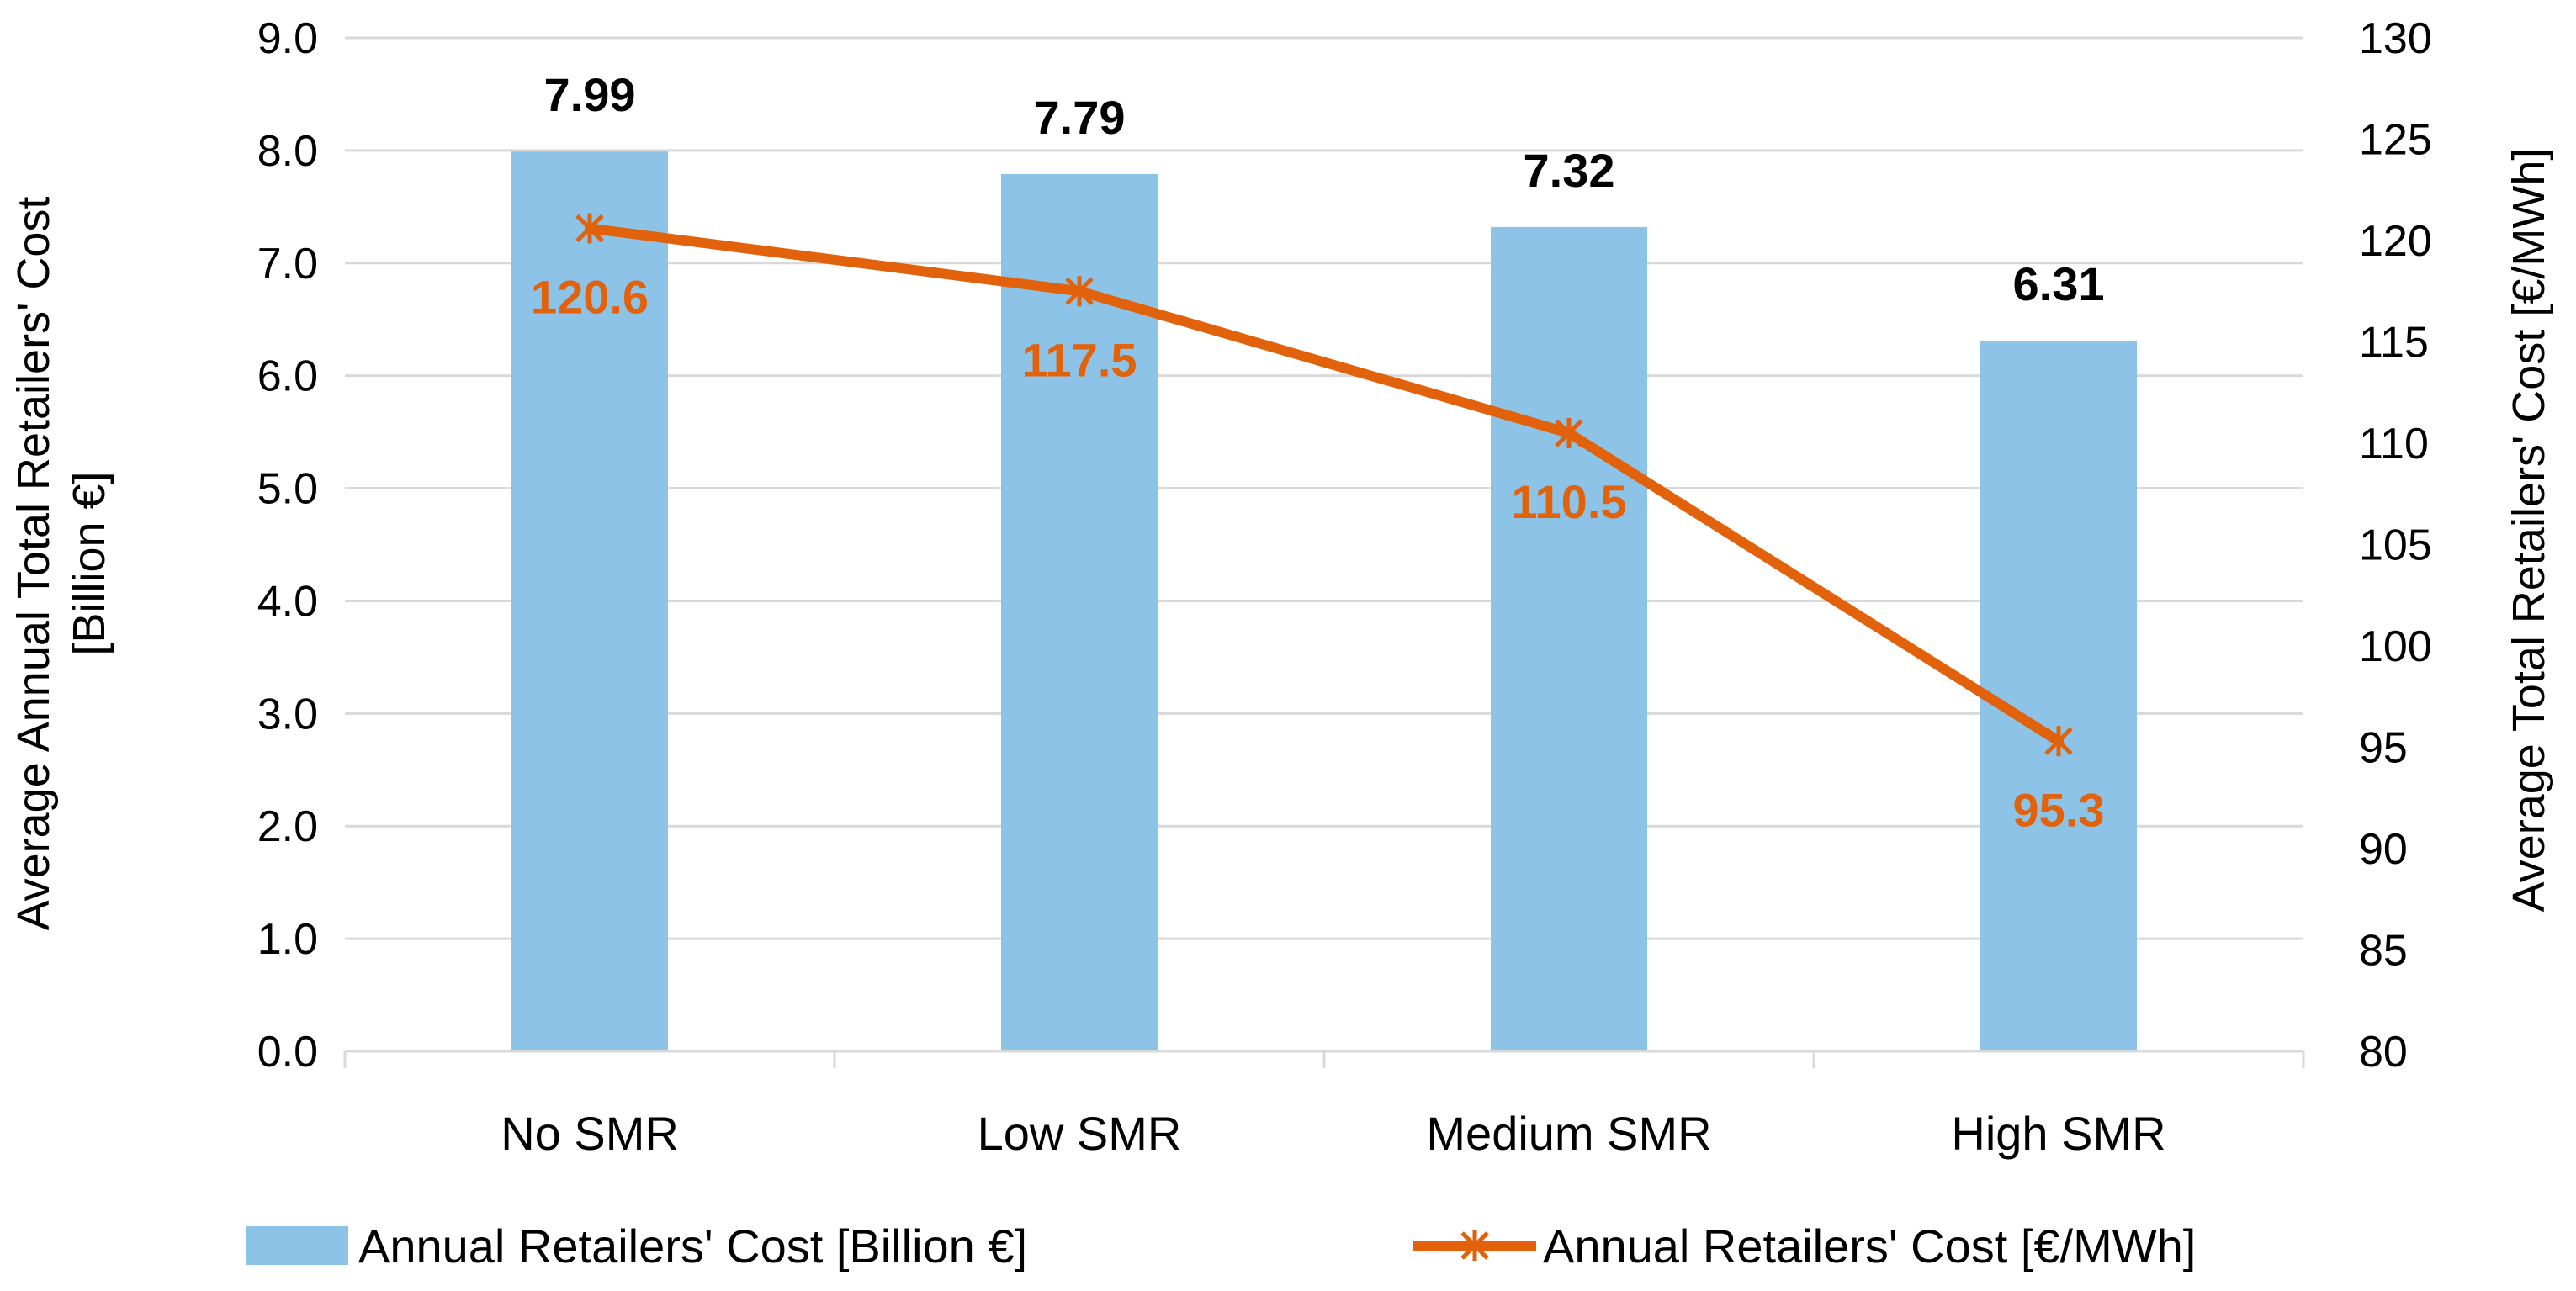 This screenshot has height=1291, width=2576. What do you see at coordinates (2059, 809) in the screenshot?
I see `line-value-label: 95.3` at bounding box center [2059, 809].